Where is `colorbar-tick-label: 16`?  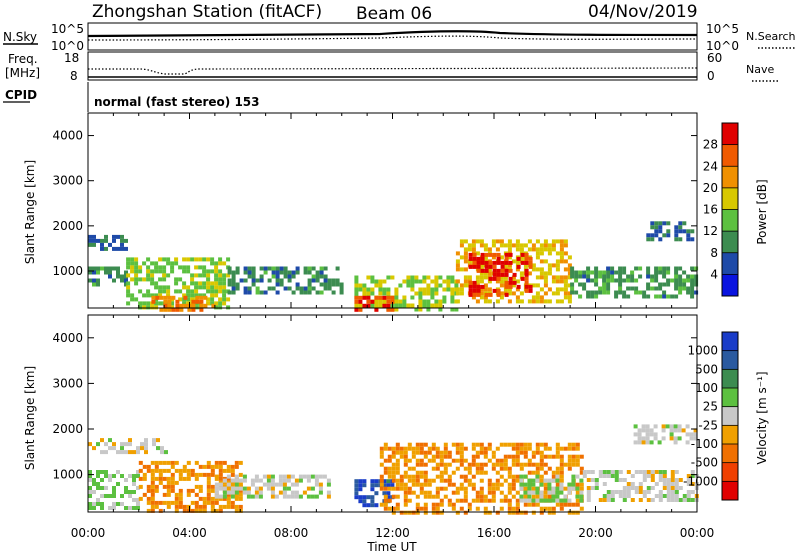 colorbar-tick-label: 16 is located at coordinates (710, 210).